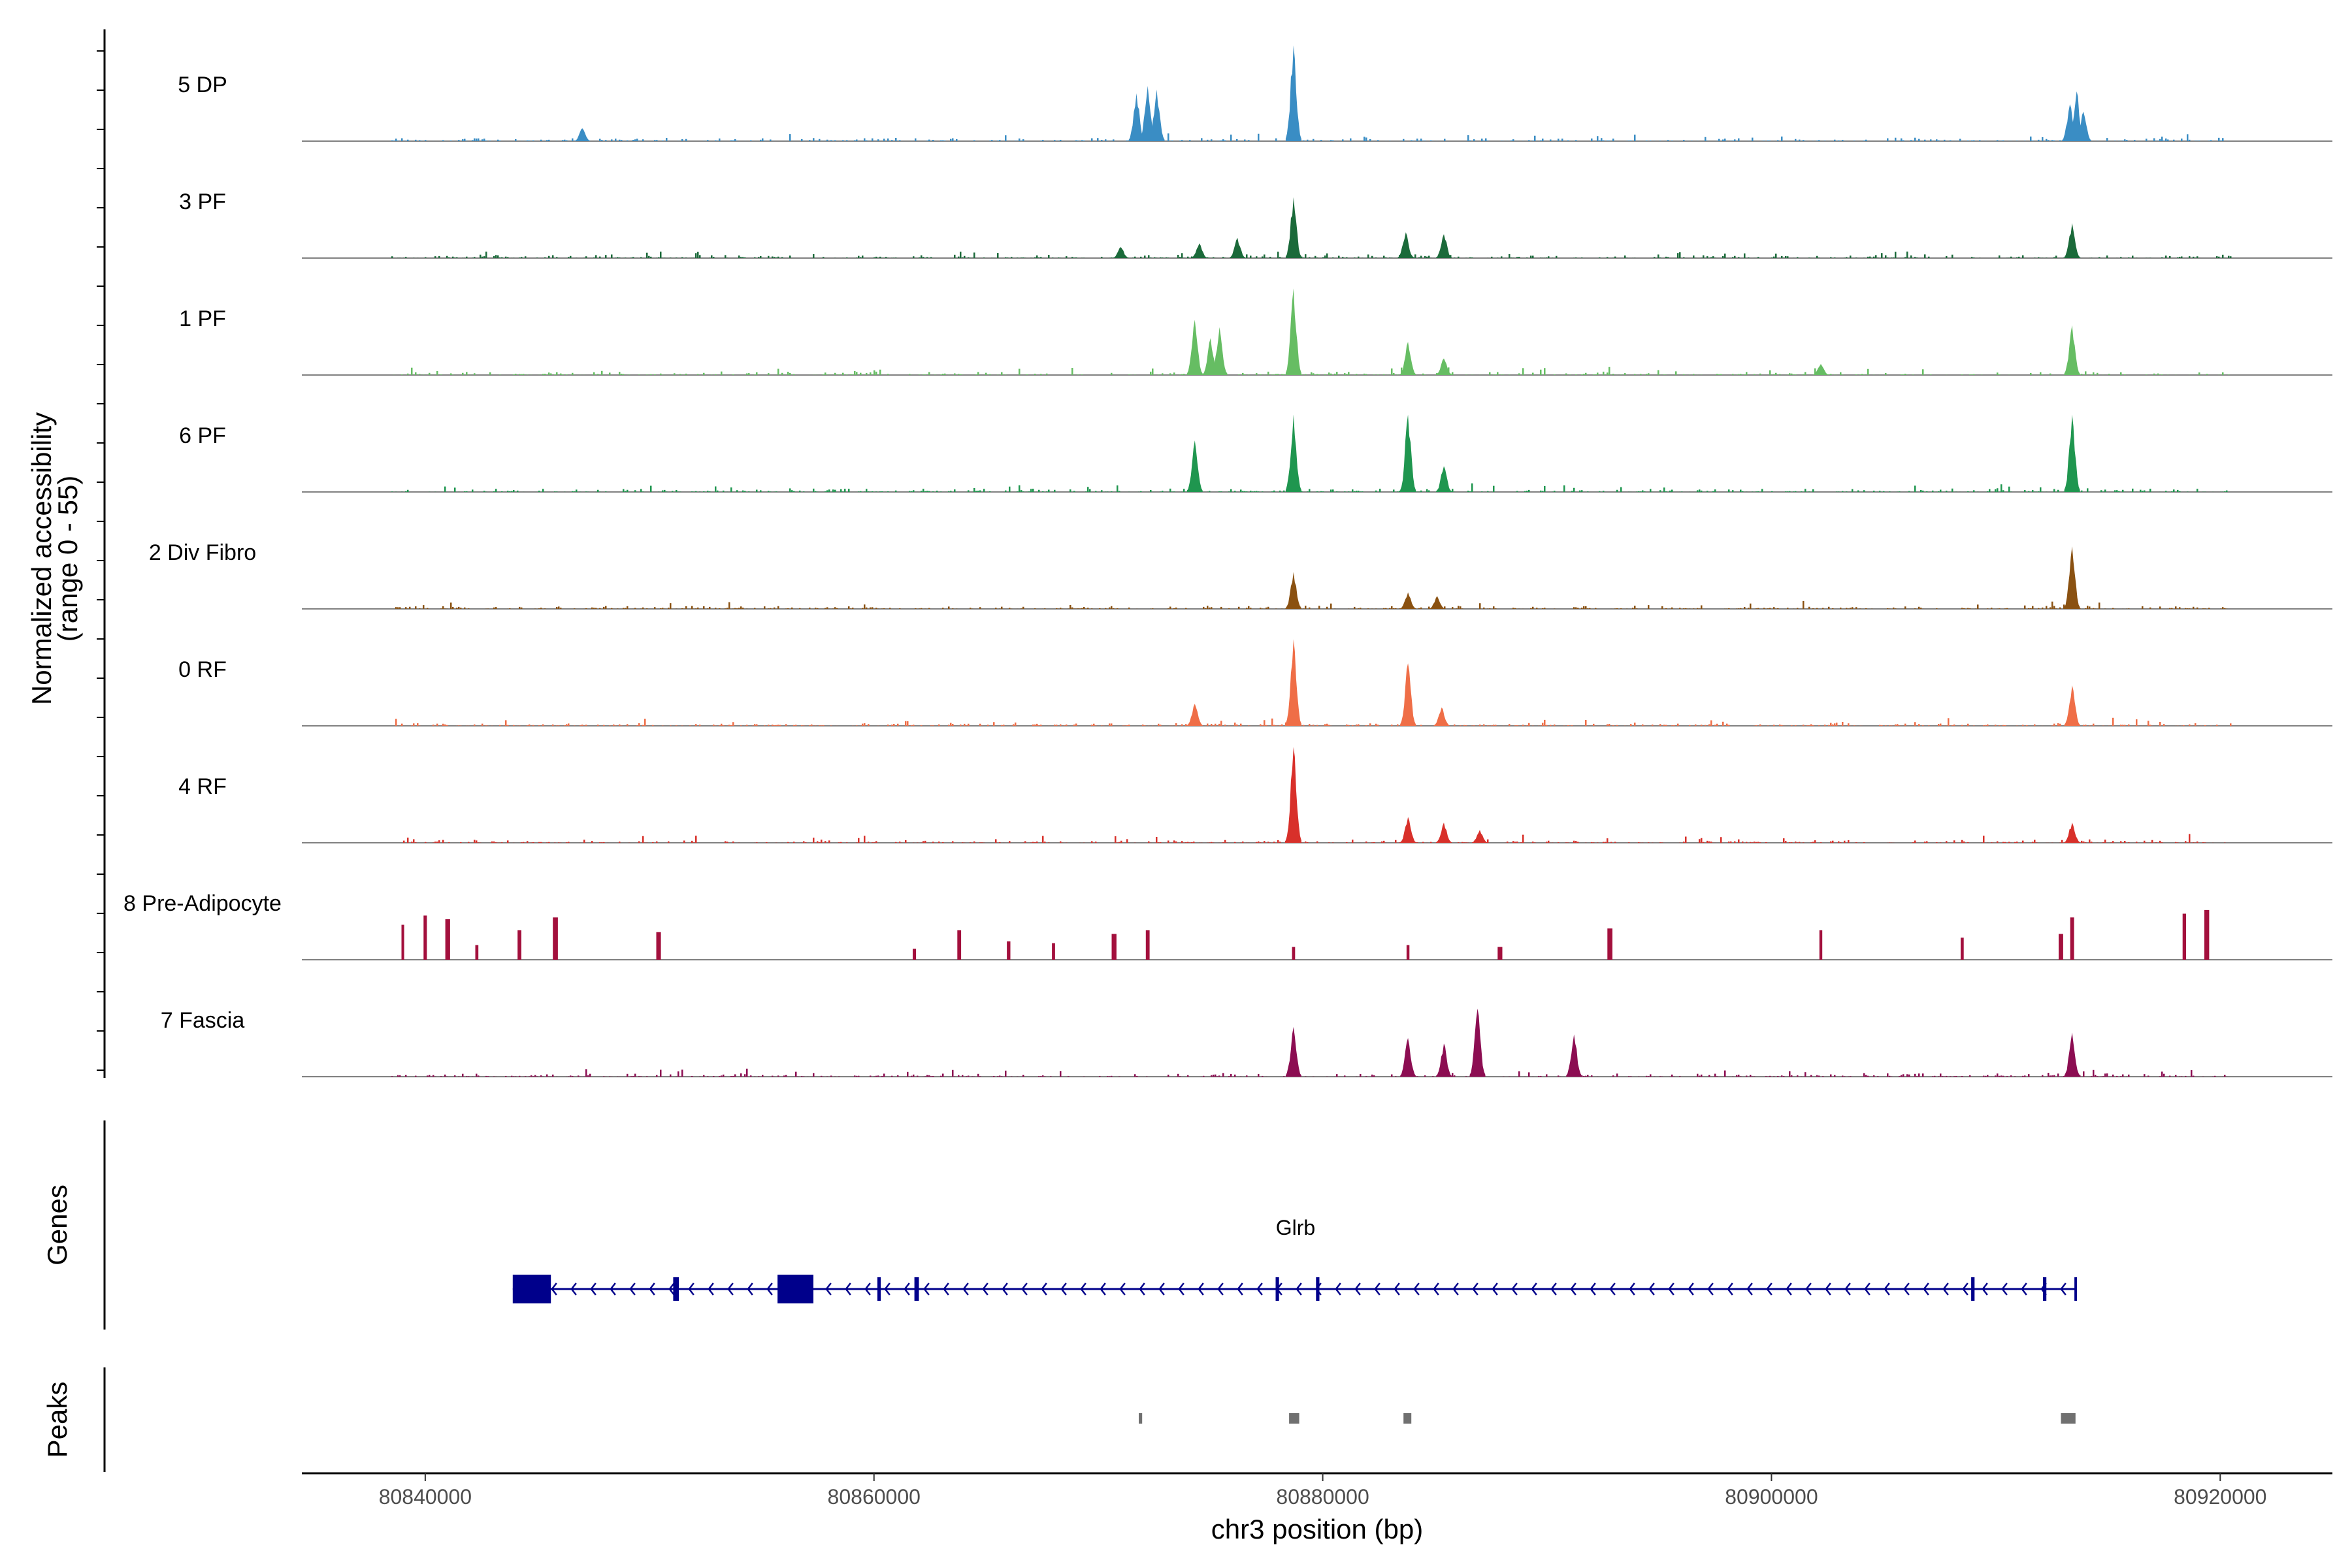  Describe the element at coordinates (425, 1497) in the screenshot. I see `x-tick-label: 80840000` at that location.